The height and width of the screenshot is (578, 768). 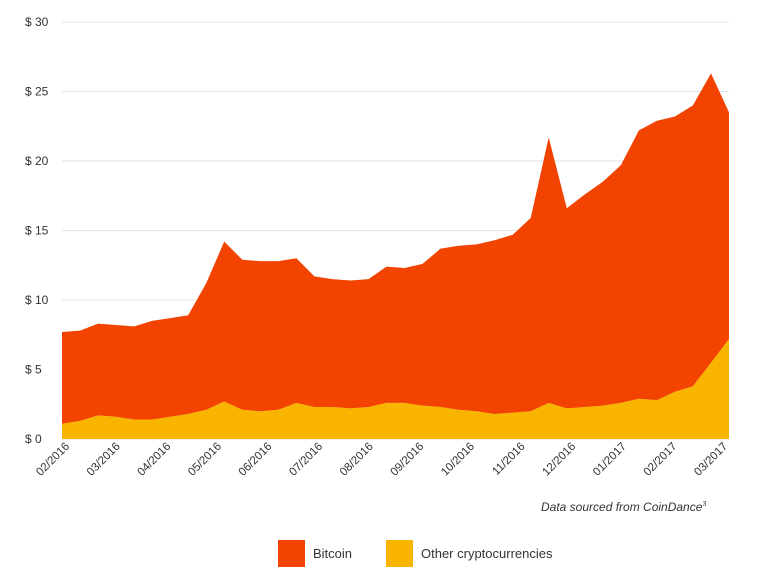 What do you see at coordinates (37, 161) in the screenshot?
I see `y-tick-label: $ 20` at bounding box center [37, 161].